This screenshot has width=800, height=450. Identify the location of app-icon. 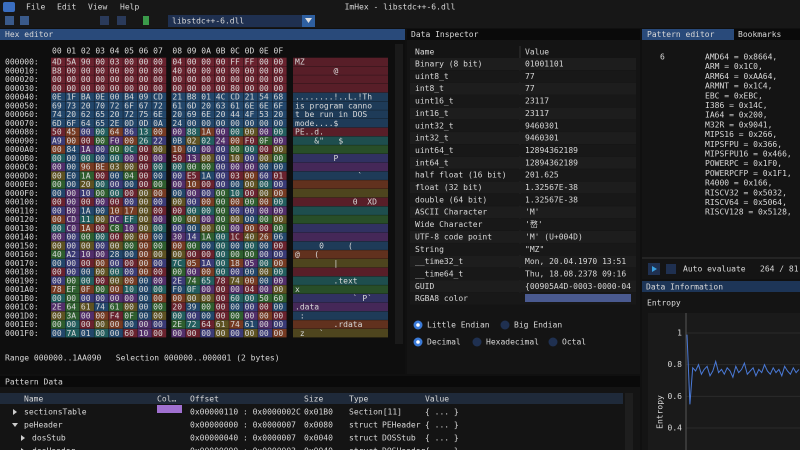
(9, 7).